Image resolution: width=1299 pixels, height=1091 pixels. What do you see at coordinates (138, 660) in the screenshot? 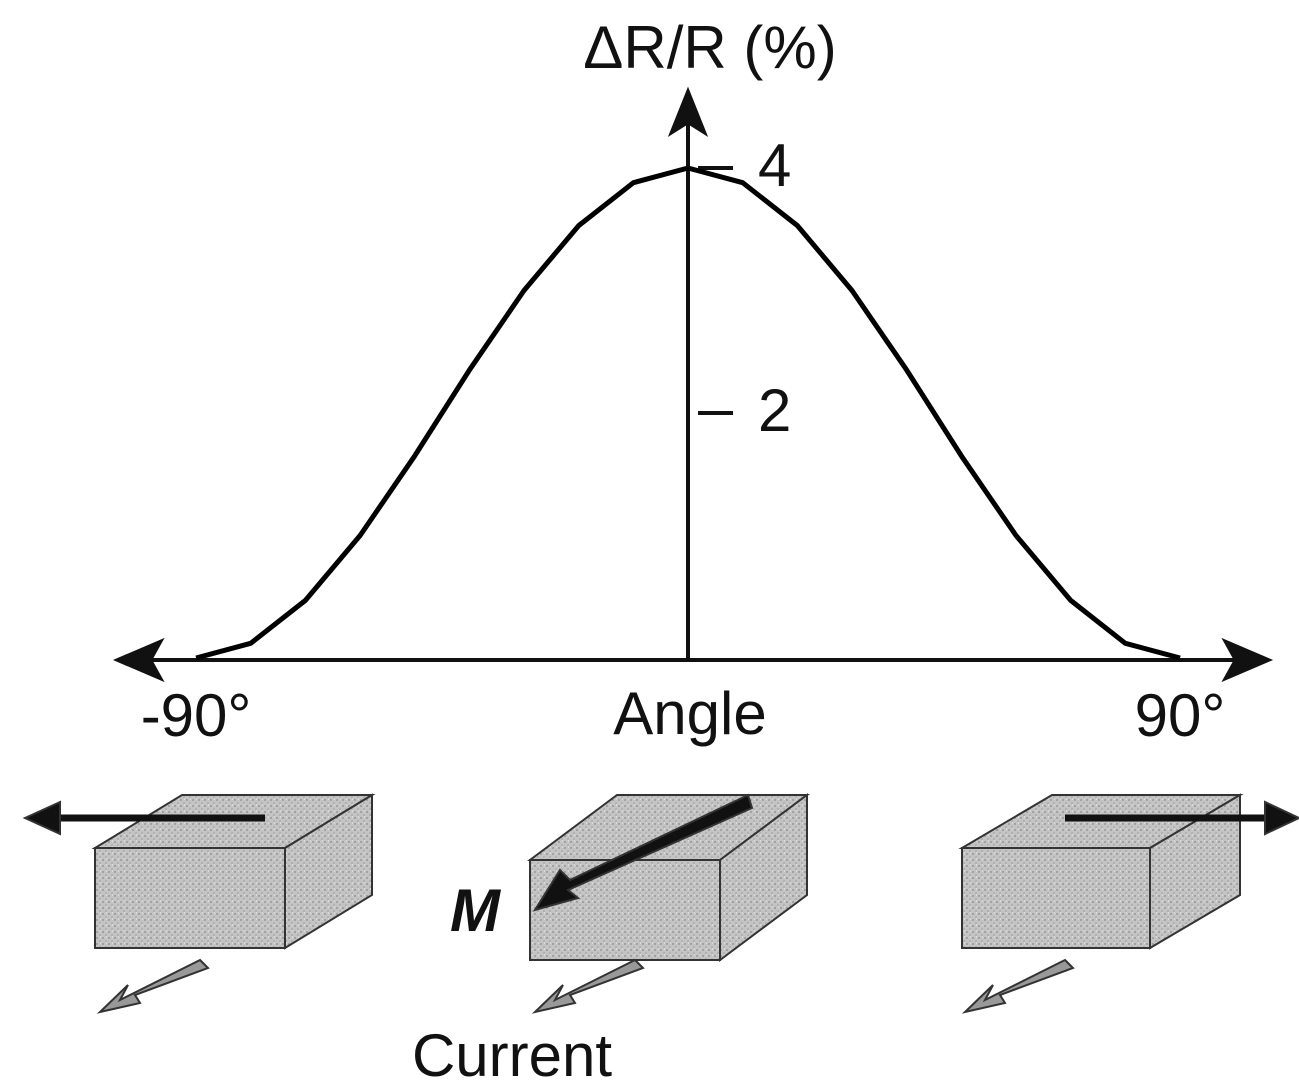
I see `x-arrow-left` at bounding box center [138, 660].